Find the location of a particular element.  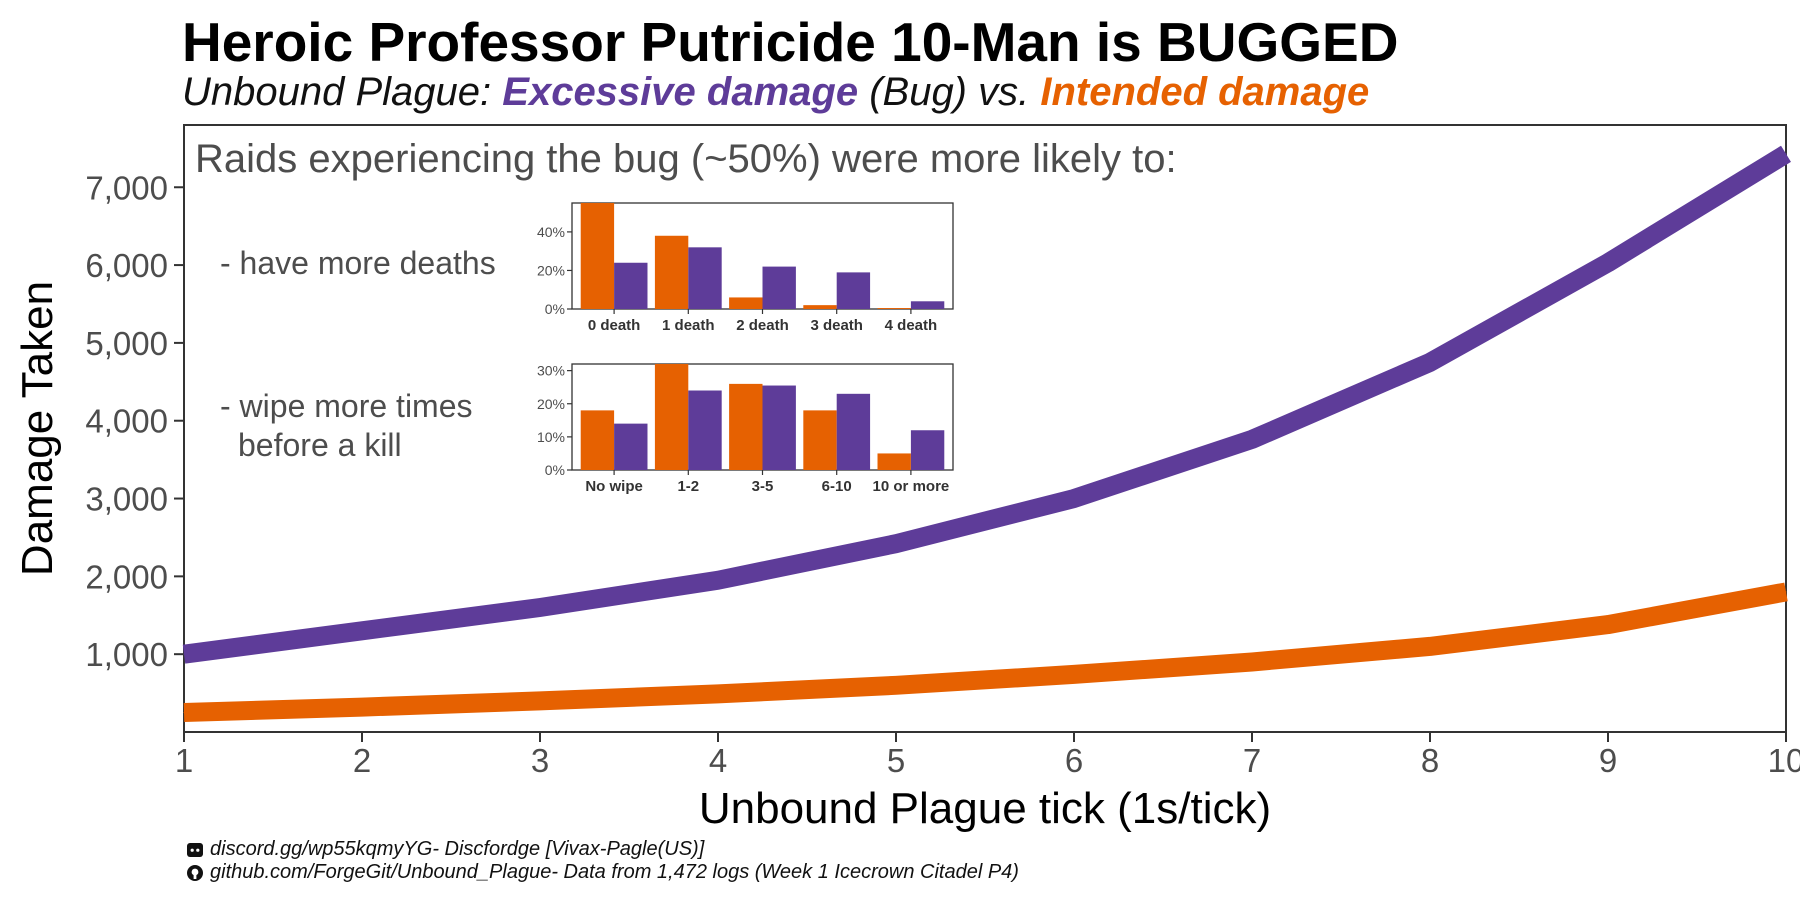

x-tick-label: 7 is located at coordinates (1252, 760).